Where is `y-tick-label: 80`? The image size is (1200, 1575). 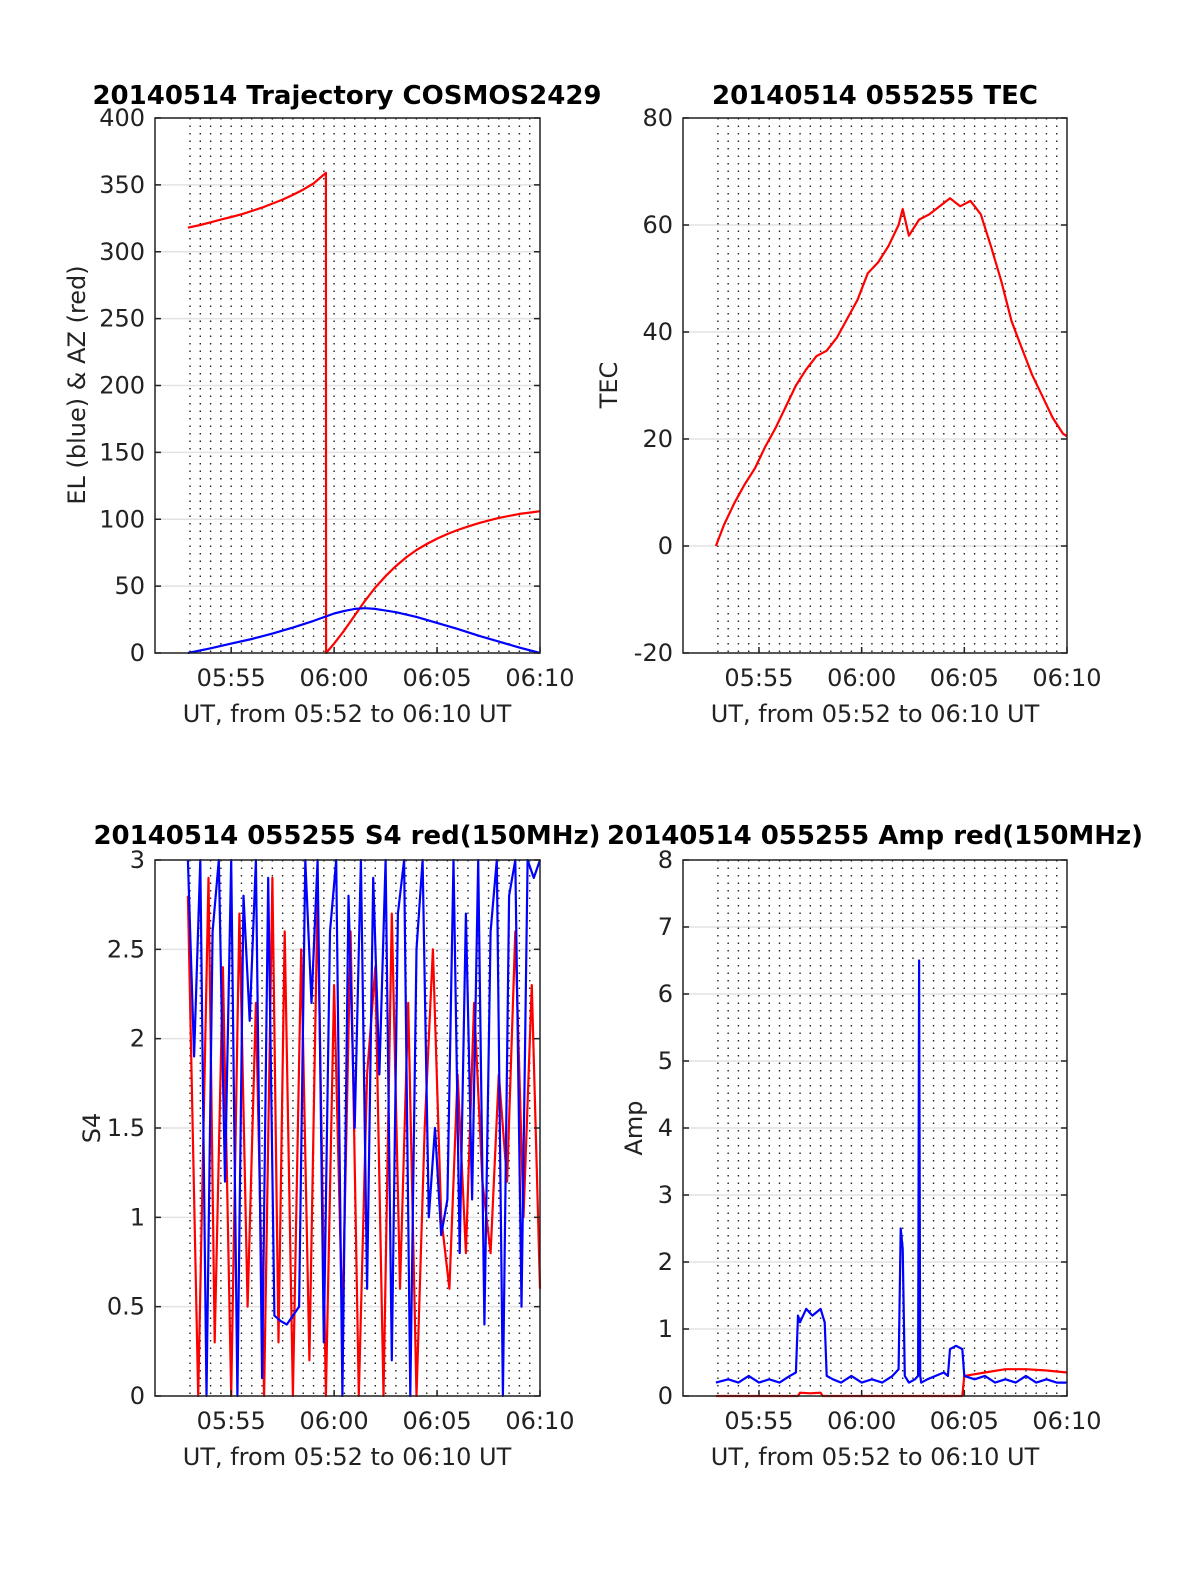 y-tick-label: 80 is located at coordinates (657, 118).